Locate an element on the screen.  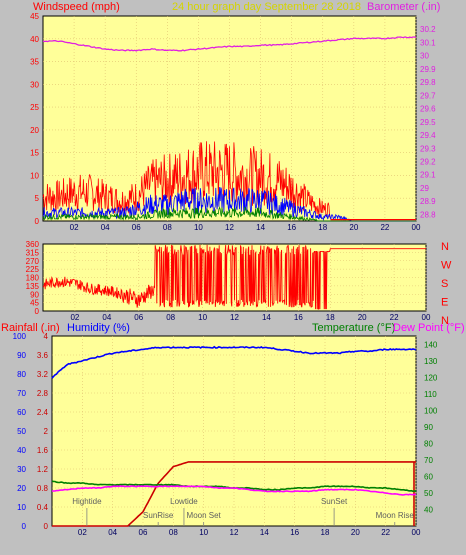
rainfall-line is located at coordinates (234, 494).